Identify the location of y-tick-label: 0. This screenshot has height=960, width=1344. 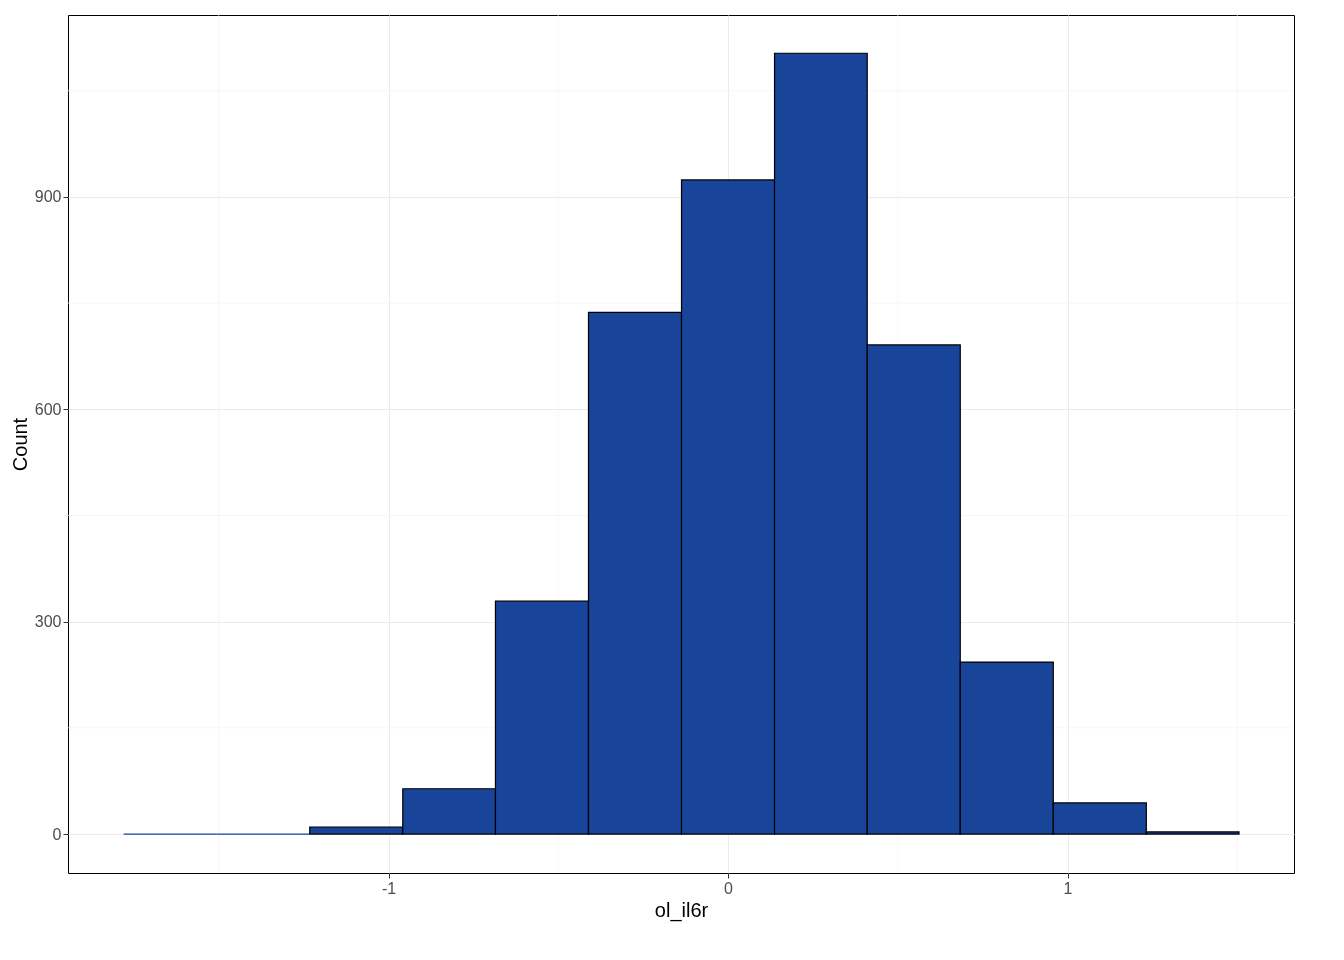
(57, 834).